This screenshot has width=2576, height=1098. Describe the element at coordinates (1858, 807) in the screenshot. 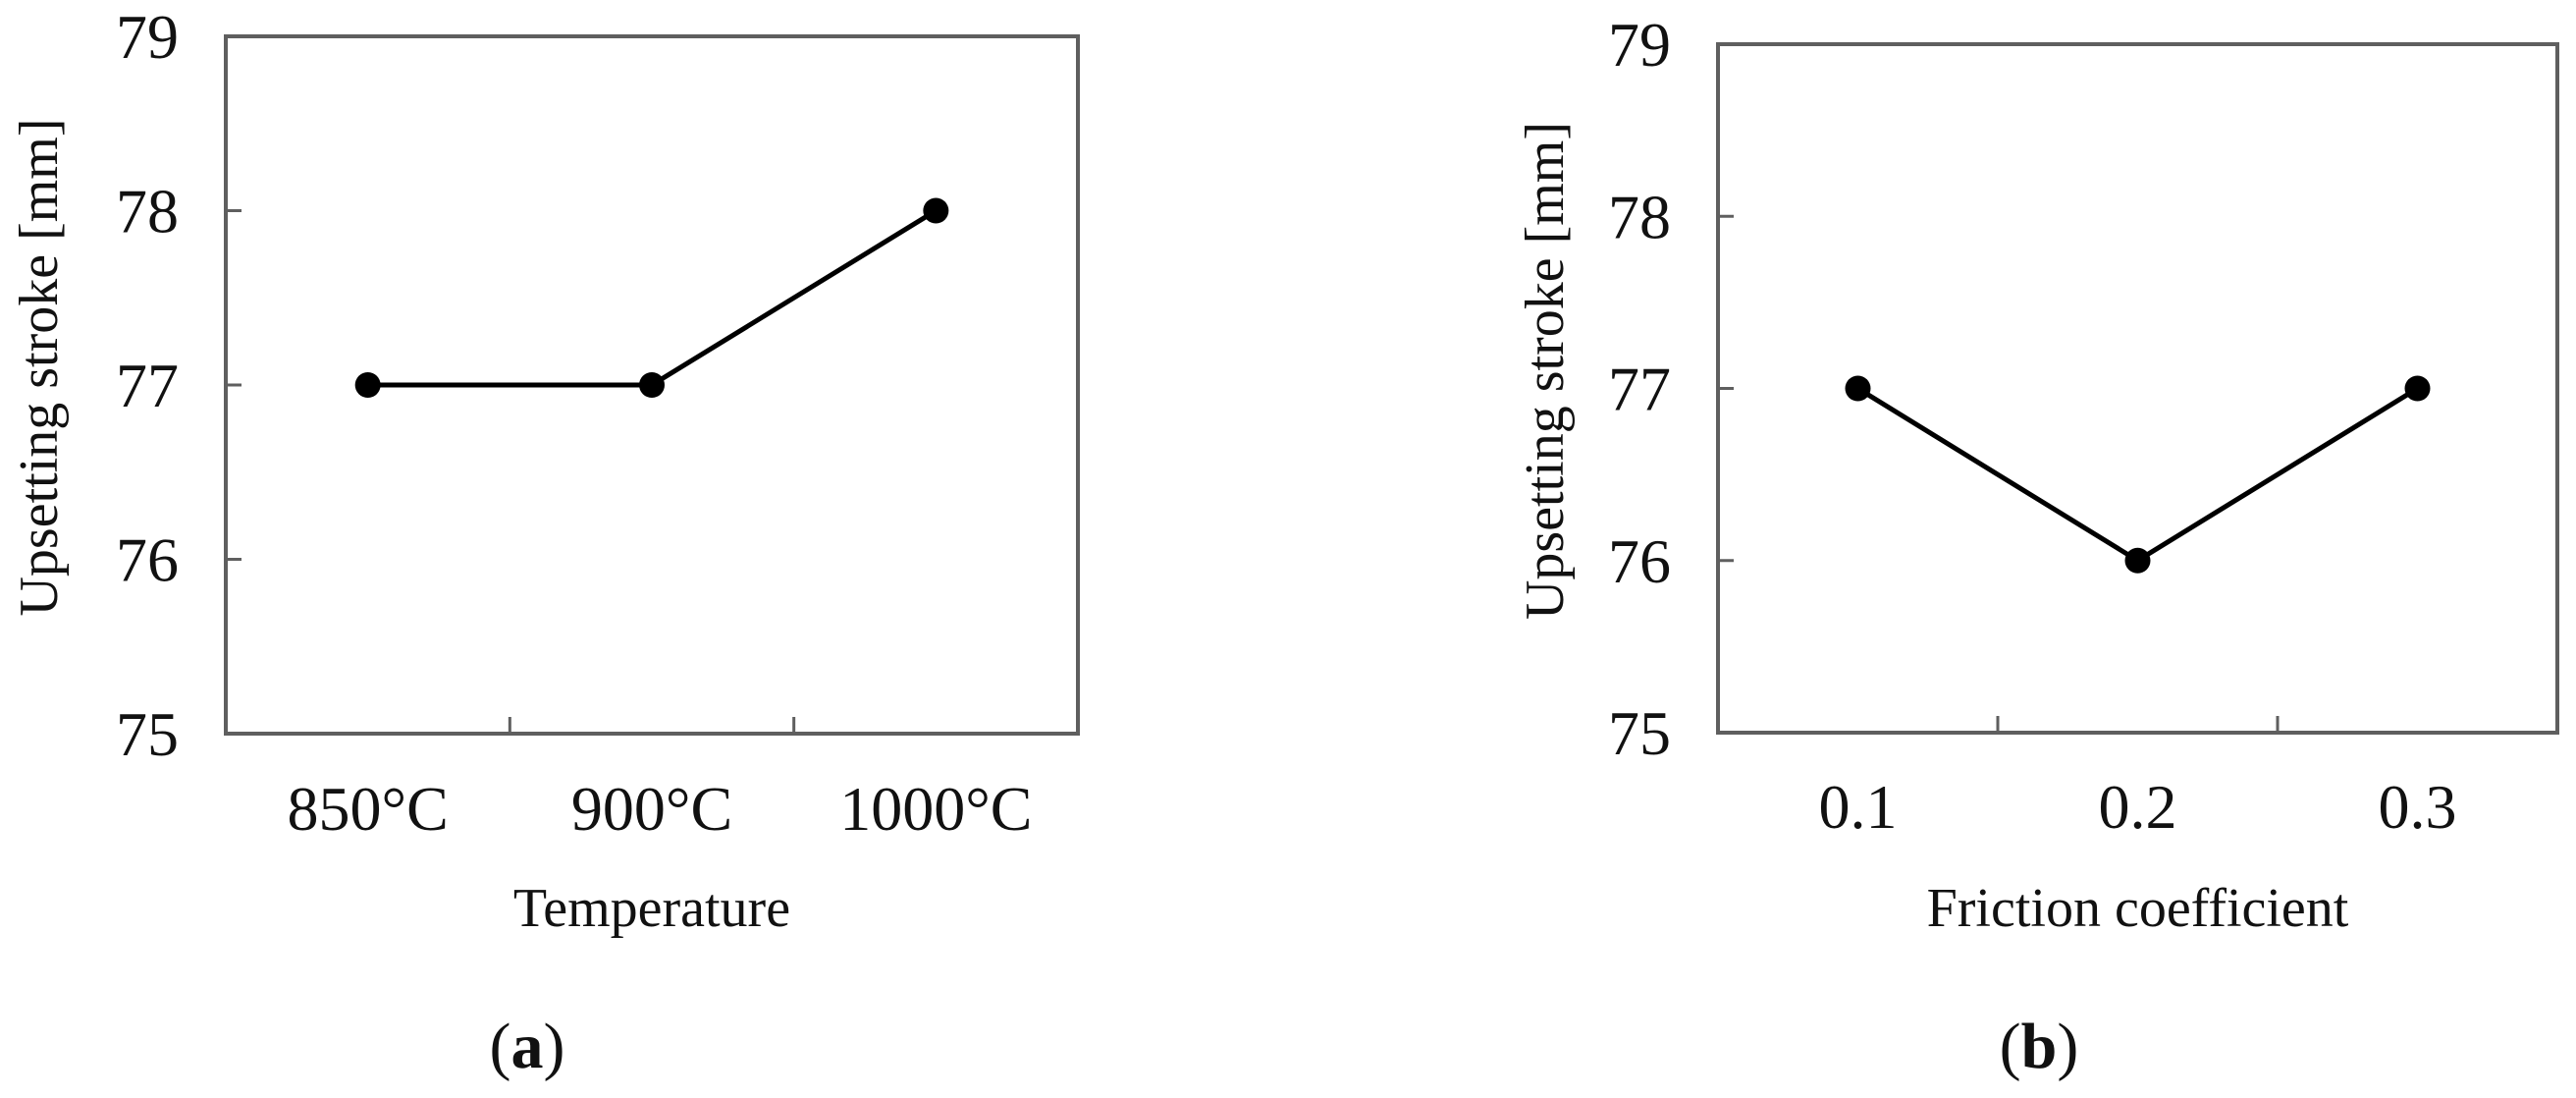

I see `x-tick-label: 0.1` at that location.